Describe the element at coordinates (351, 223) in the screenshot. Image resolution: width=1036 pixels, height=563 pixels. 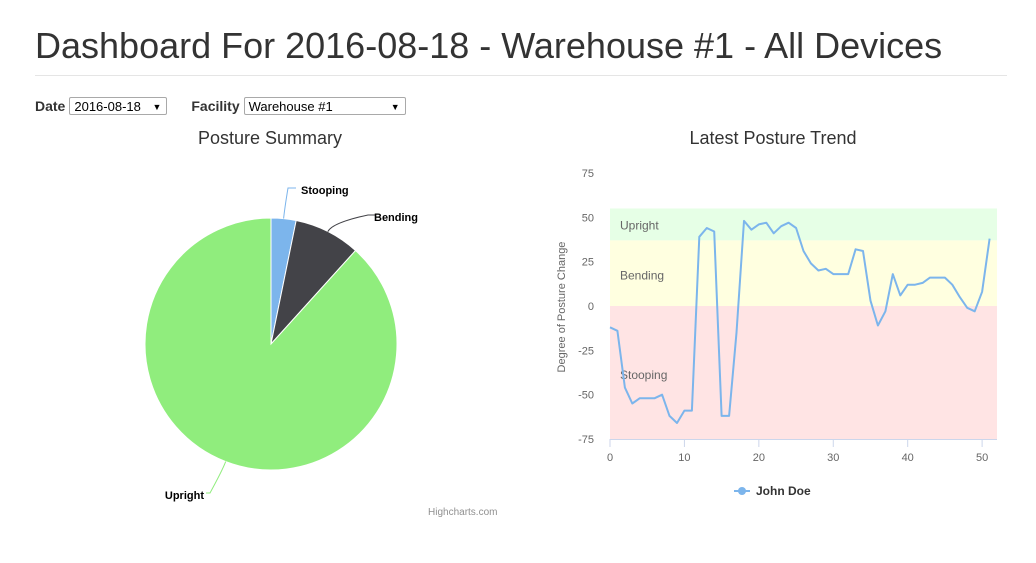
I see `pie-connector-bending` at that location.